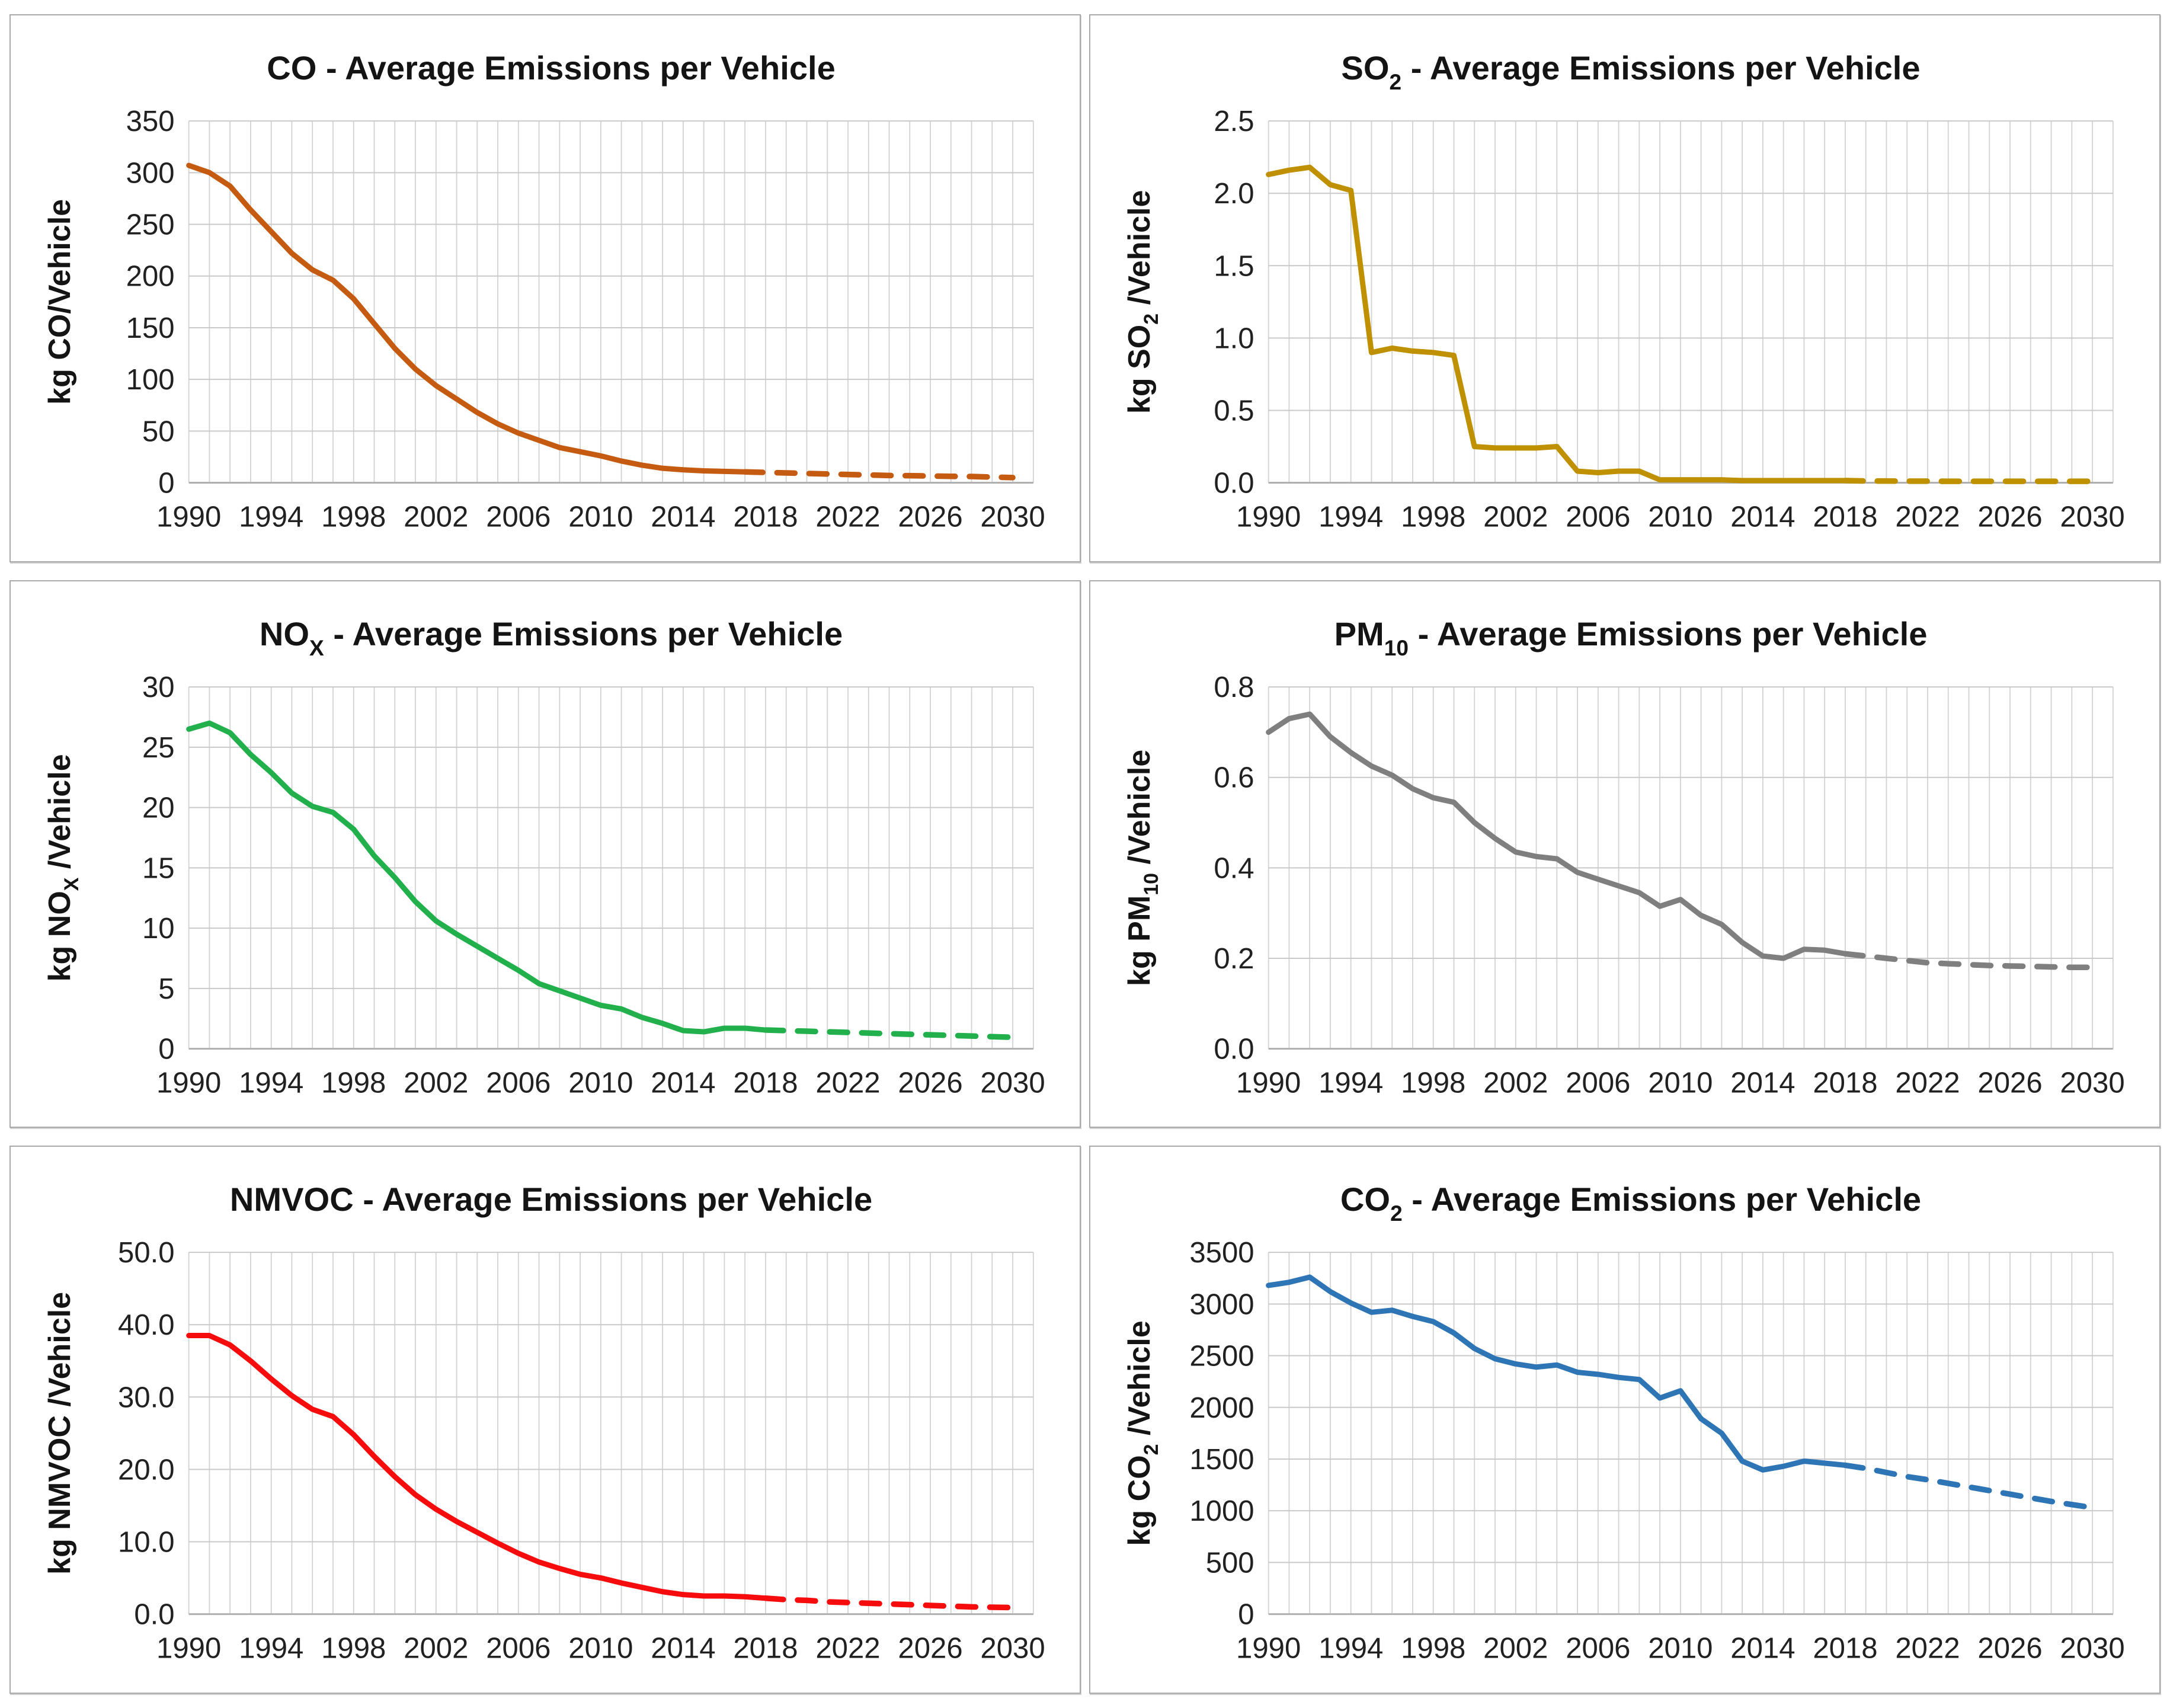  I want to click on y-tick-label: 100, so click(150, 380).